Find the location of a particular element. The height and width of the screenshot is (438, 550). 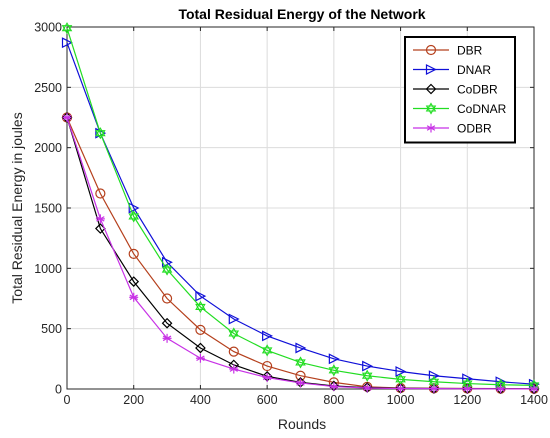

x-tick-label: 1000 is located at coordinates (401, 400).